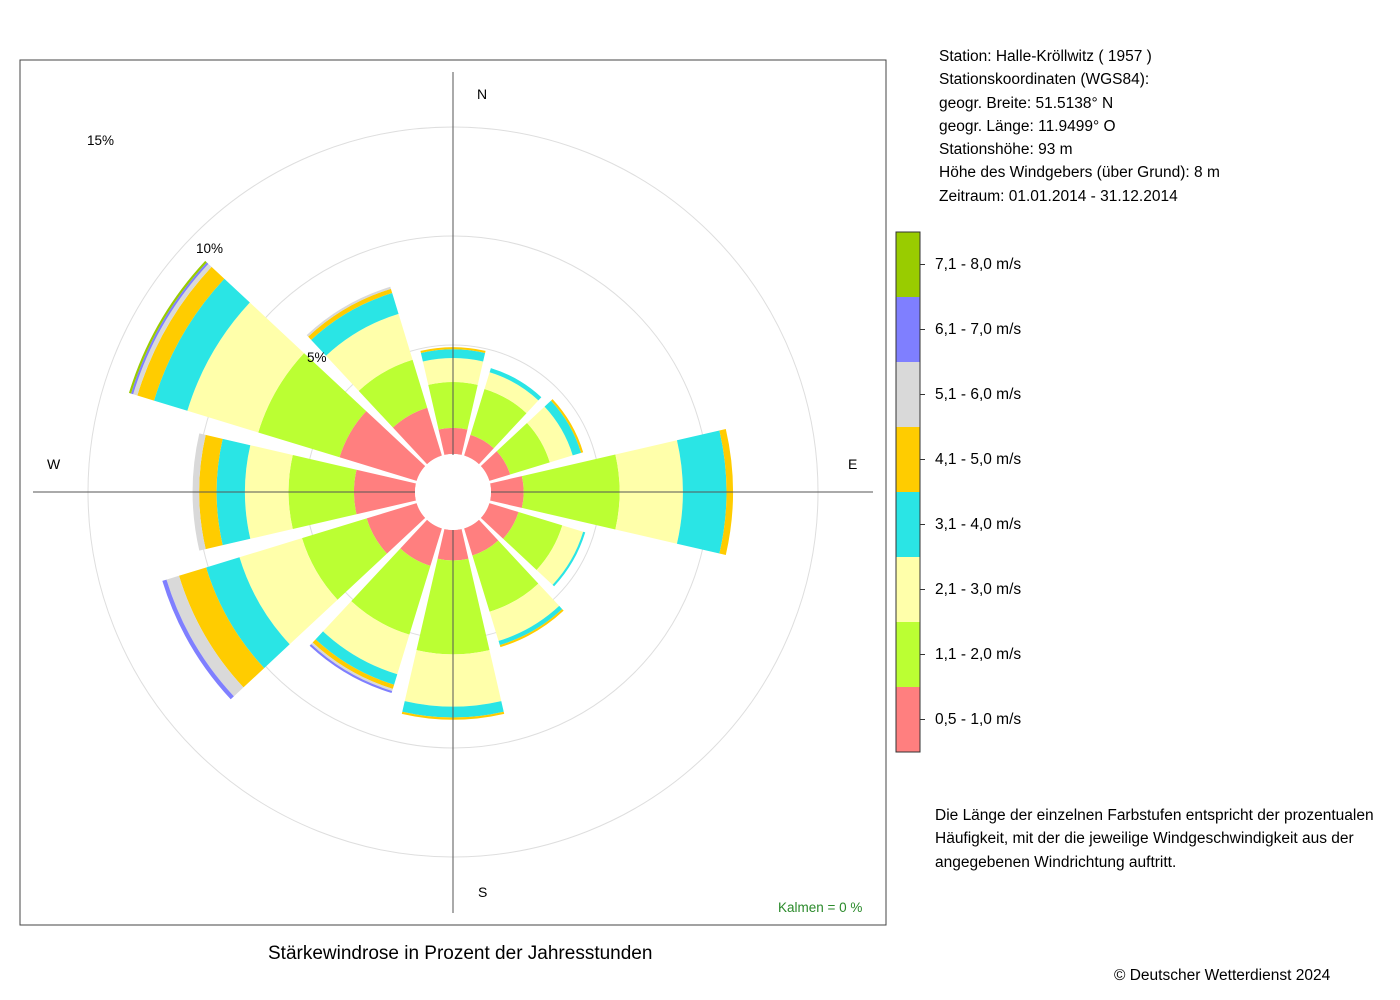 This screenshot has width=1400, height=1000. Describe the element at coordinates (101, 140) in the screenshot. I see `ring-label-15: 15%` at that location.